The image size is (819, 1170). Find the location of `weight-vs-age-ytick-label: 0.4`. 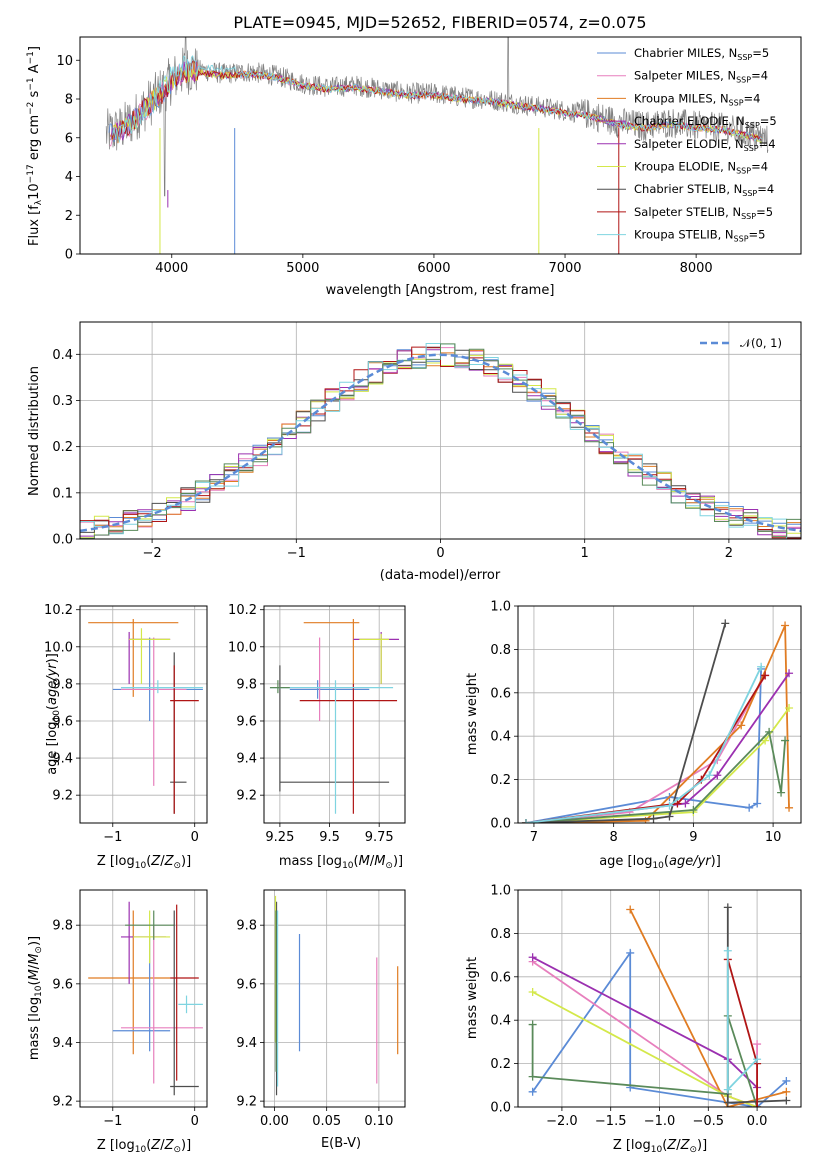

weight-vs-age-ytick-label: 0.4 is located at coordinates (500, 737).